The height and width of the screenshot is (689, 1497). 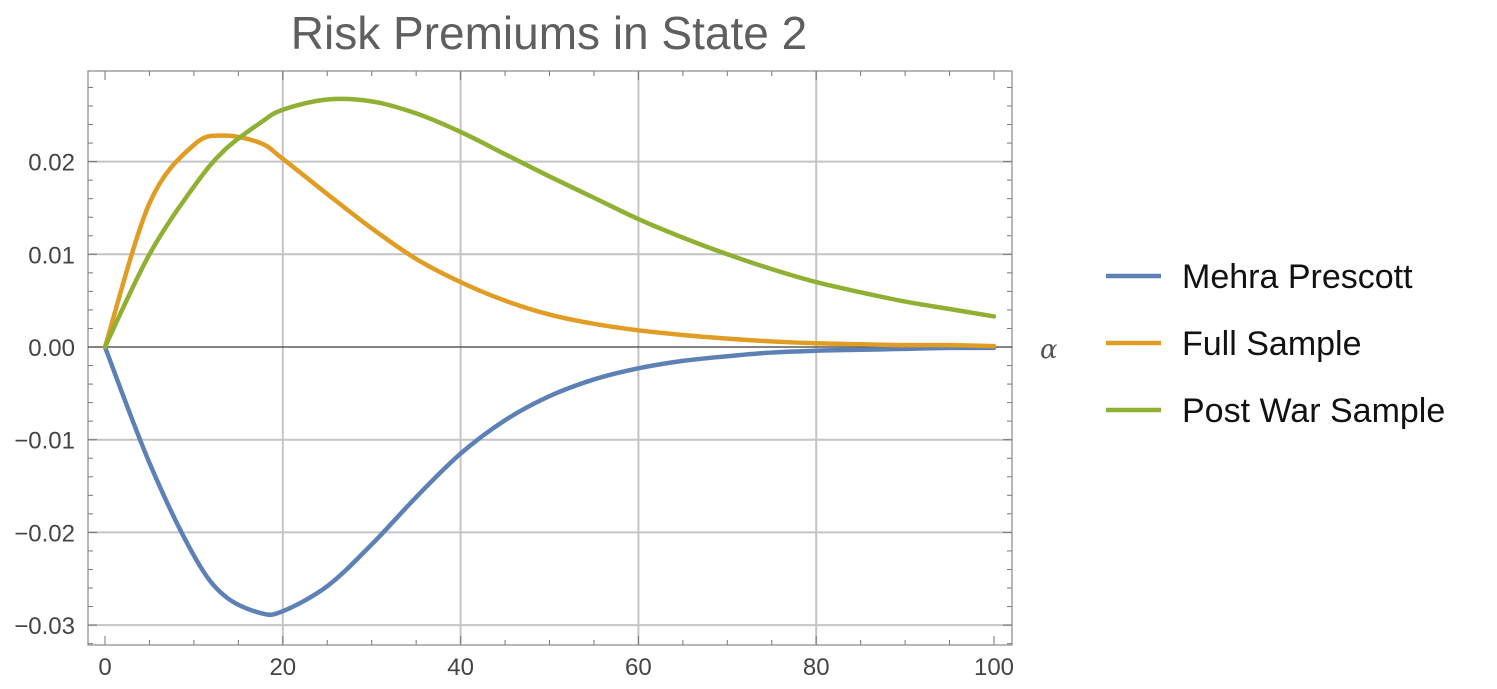 I want to click on x-tick-label: 100, so click(x=994, y=667).